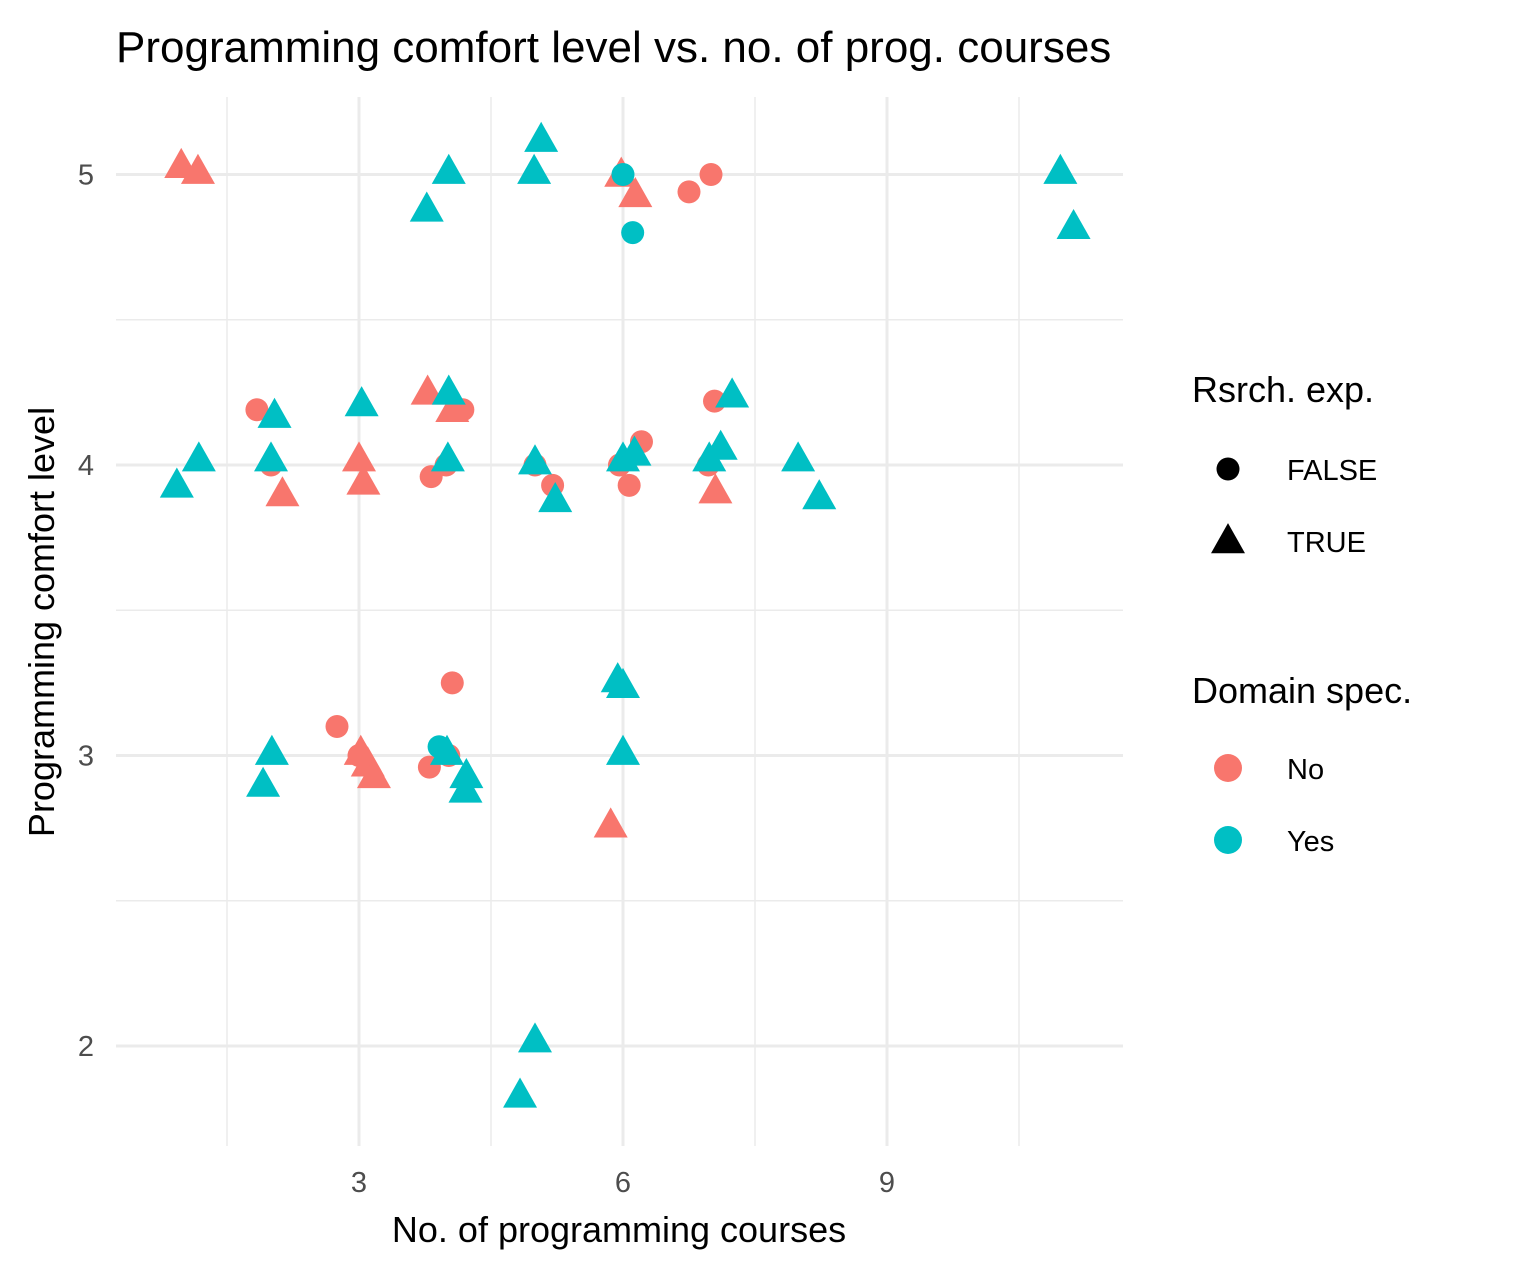 This screenshot has width=1518, height=1275. I want to click on legend-label: TRUE, so click(1326, 543).